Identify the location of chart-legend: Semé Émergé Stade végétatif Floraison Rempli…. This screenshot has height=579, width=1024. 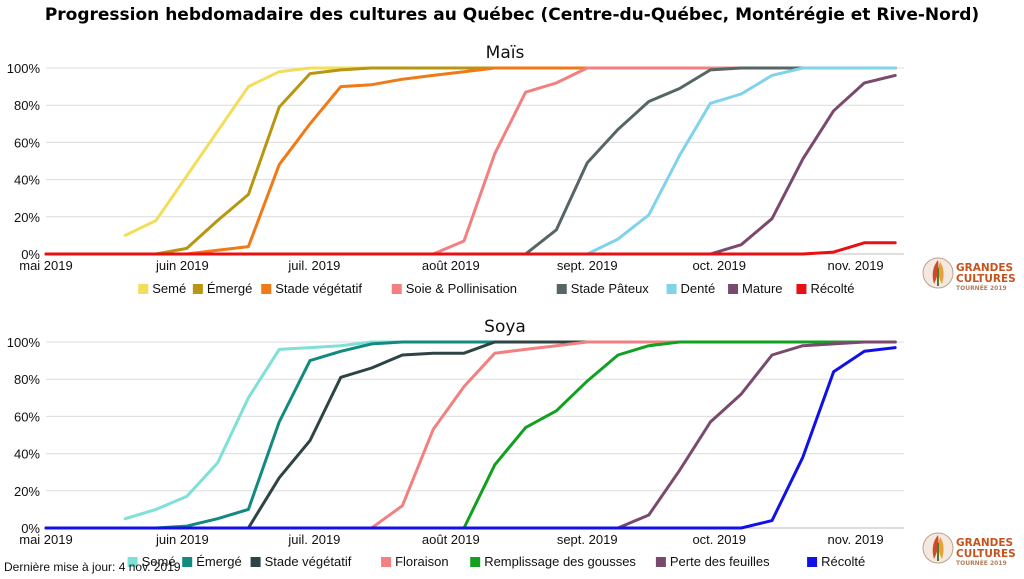
(496, 561).